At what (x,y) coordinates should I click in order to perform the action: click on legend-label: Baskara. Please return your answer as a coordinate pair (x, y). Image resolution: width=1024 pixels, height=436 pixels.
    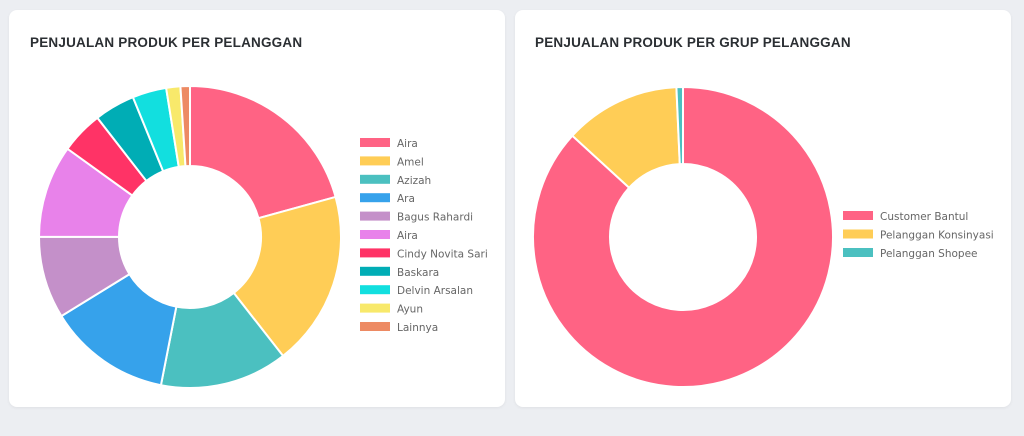
    Looking at the image, I should click on (418, 273).